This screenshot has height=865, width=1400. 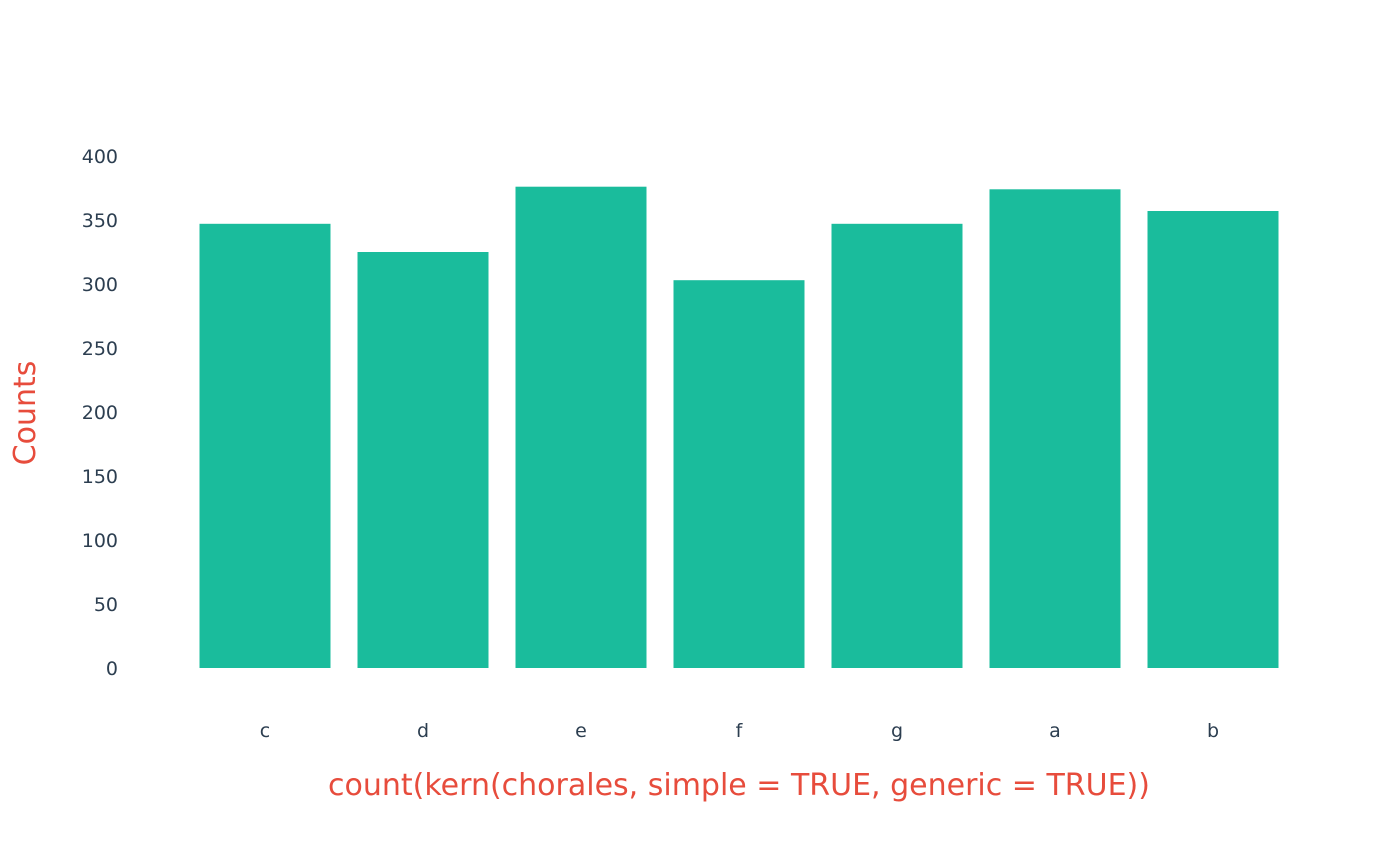 What do you see at coordinates (100, 221) in the screenshot?
I see `y-tick-label-350: 350` at bounding box center [100, 221].